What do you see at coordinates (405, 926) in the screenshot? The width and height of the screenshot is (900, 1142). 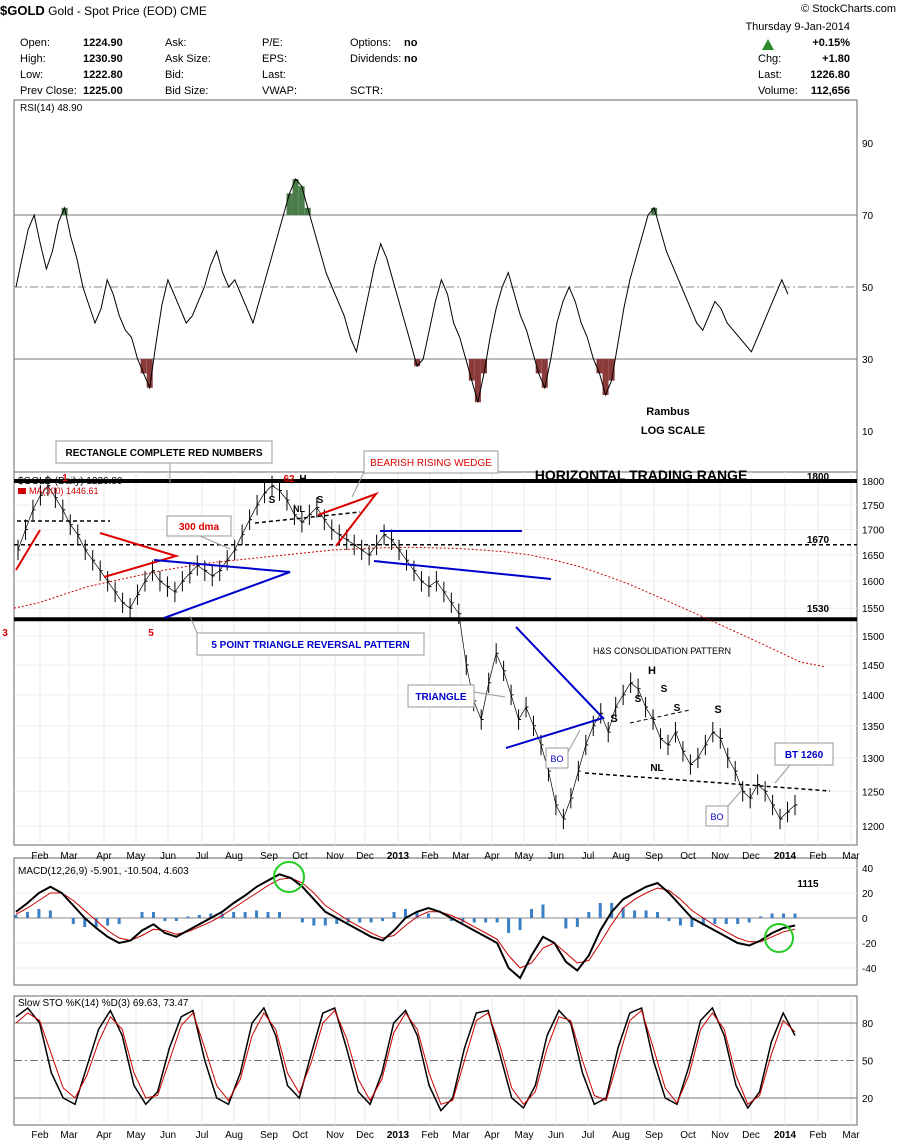 I see `macd-line` at bounding box center [405, 926].